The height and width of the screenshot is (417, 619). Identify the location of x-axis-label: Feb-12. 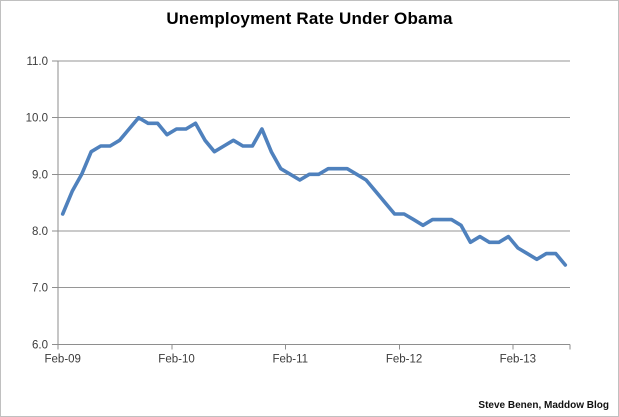
(404, 359).